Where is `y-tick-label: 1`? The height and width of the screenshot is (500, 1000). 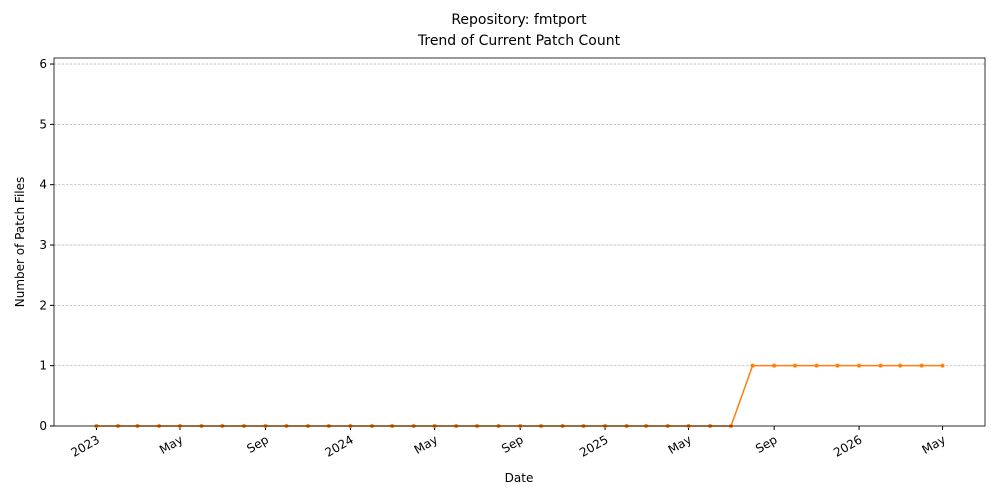
y-tick-label: 1 is located at coordinates (43, 366).